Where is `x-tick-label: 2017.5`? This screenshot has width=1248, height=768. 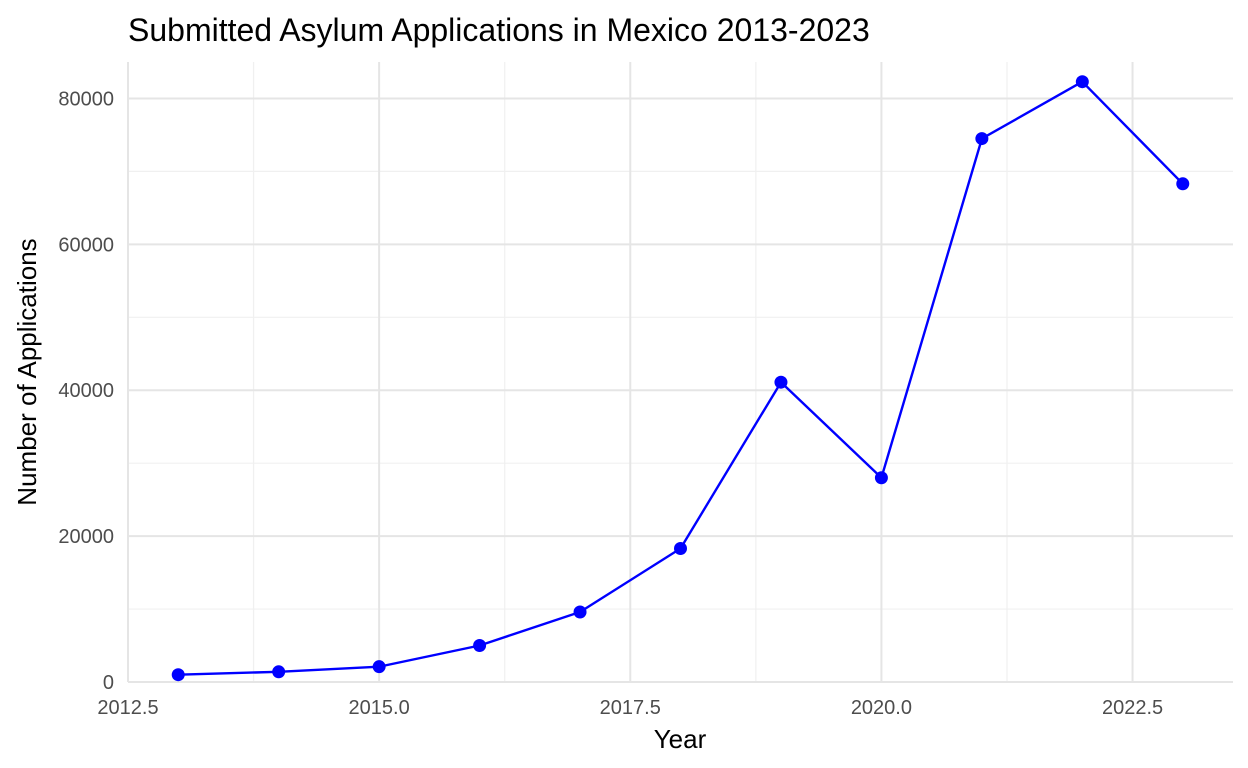
x-tick-label: 2017.5 is located at coordinates (630, 708).